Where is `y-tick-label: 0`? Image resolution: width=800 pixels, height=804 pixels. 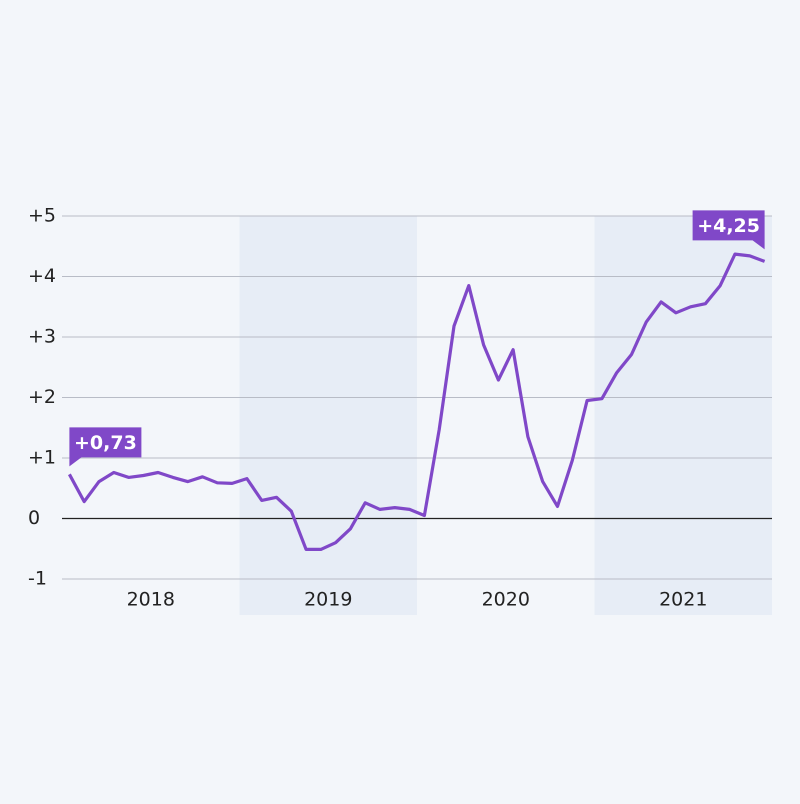
y-tick-label: 0 is located at coordinates (34, 518).